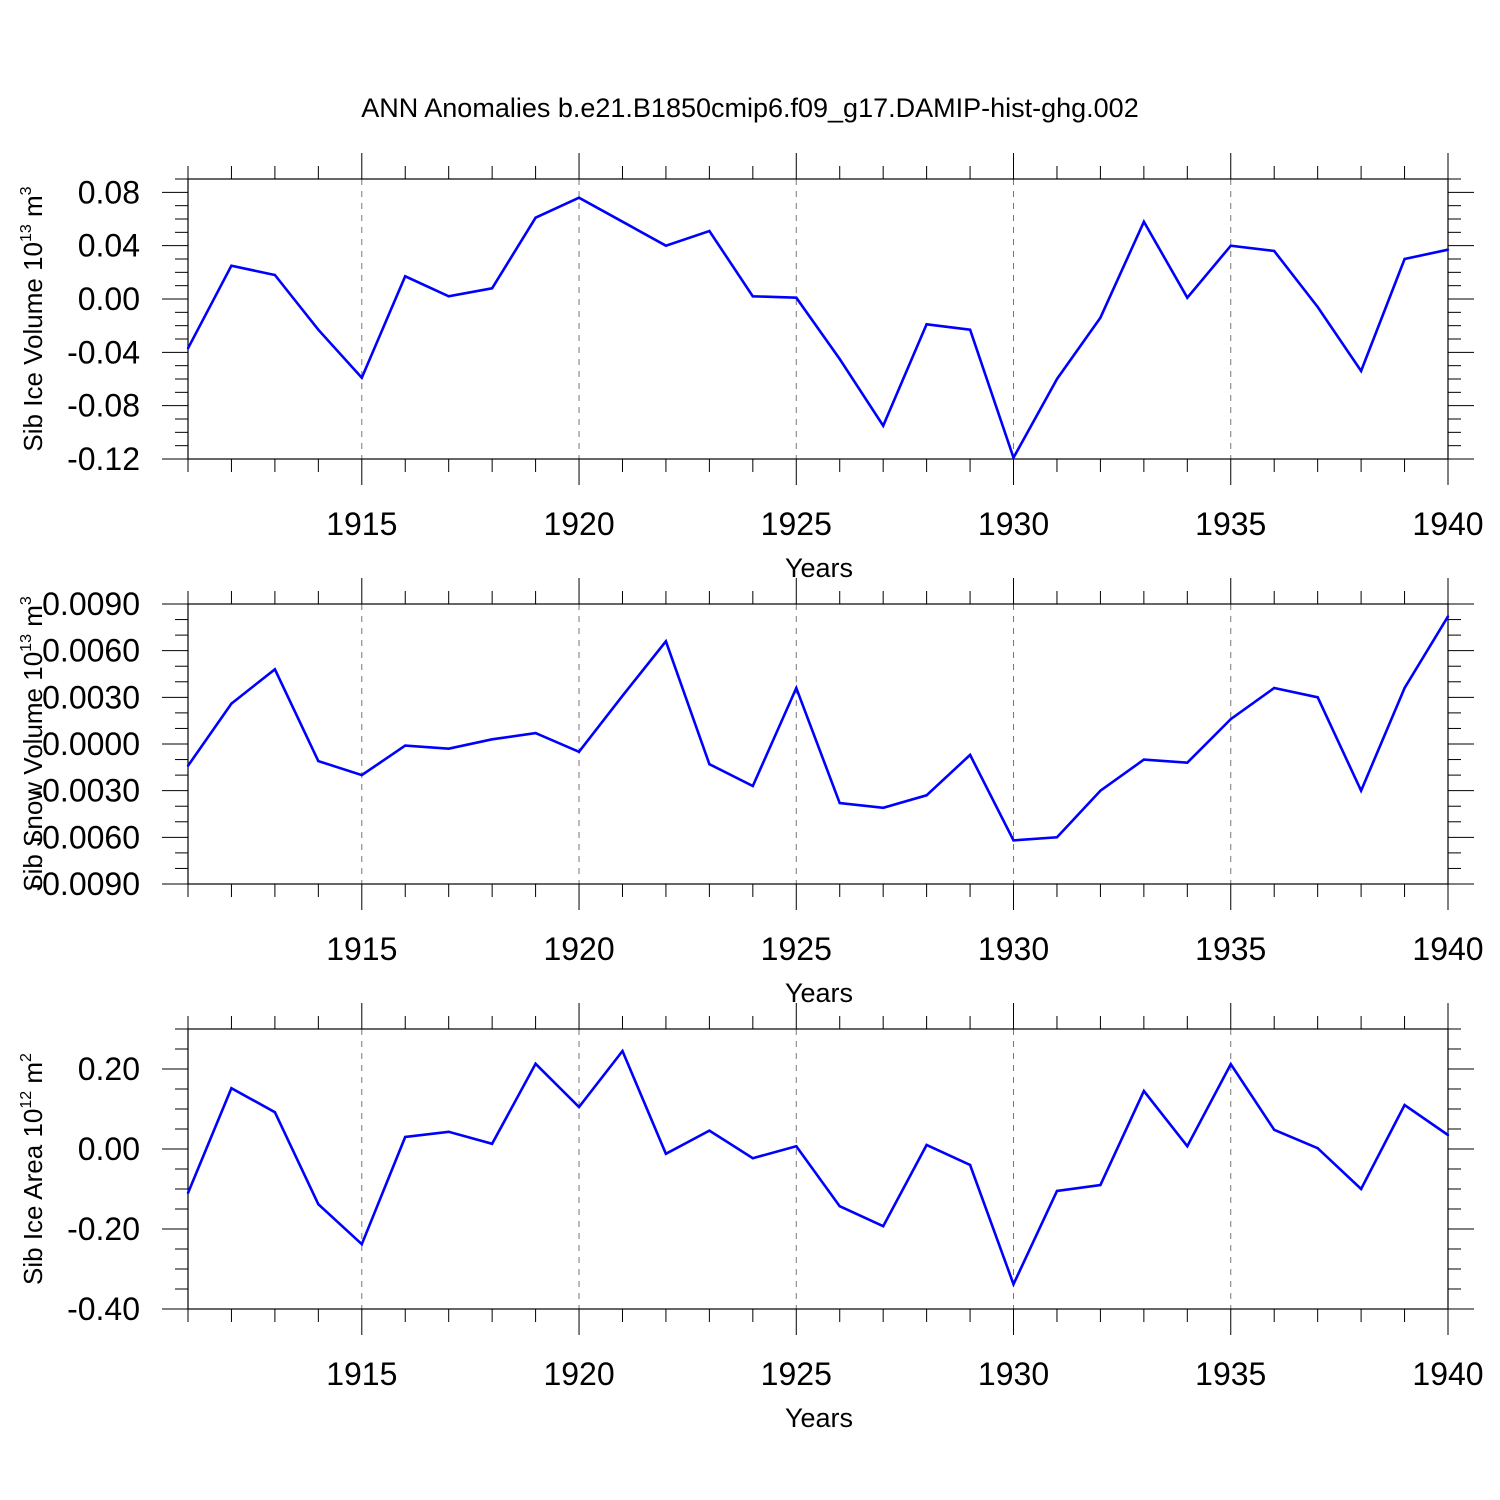 The width and height of the screenshot is (1500, 1500). I want to click on y-tick-label: 0.08, so click(109, 192).